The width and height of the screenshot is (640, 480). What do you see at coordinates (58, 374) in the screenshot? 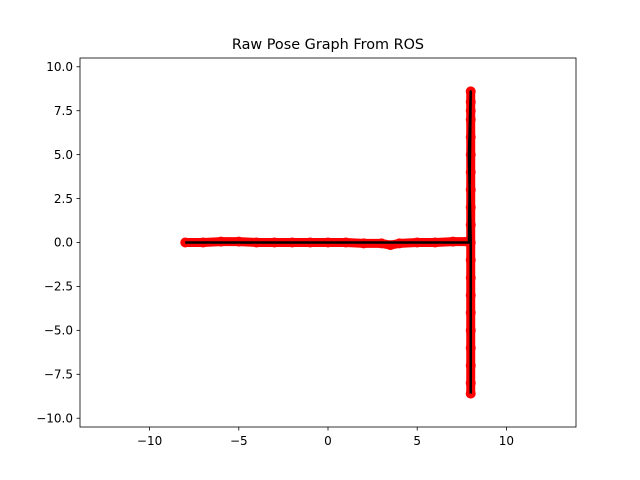
I see `y-tick-label: −7.5` at bounding box center [58, 374].